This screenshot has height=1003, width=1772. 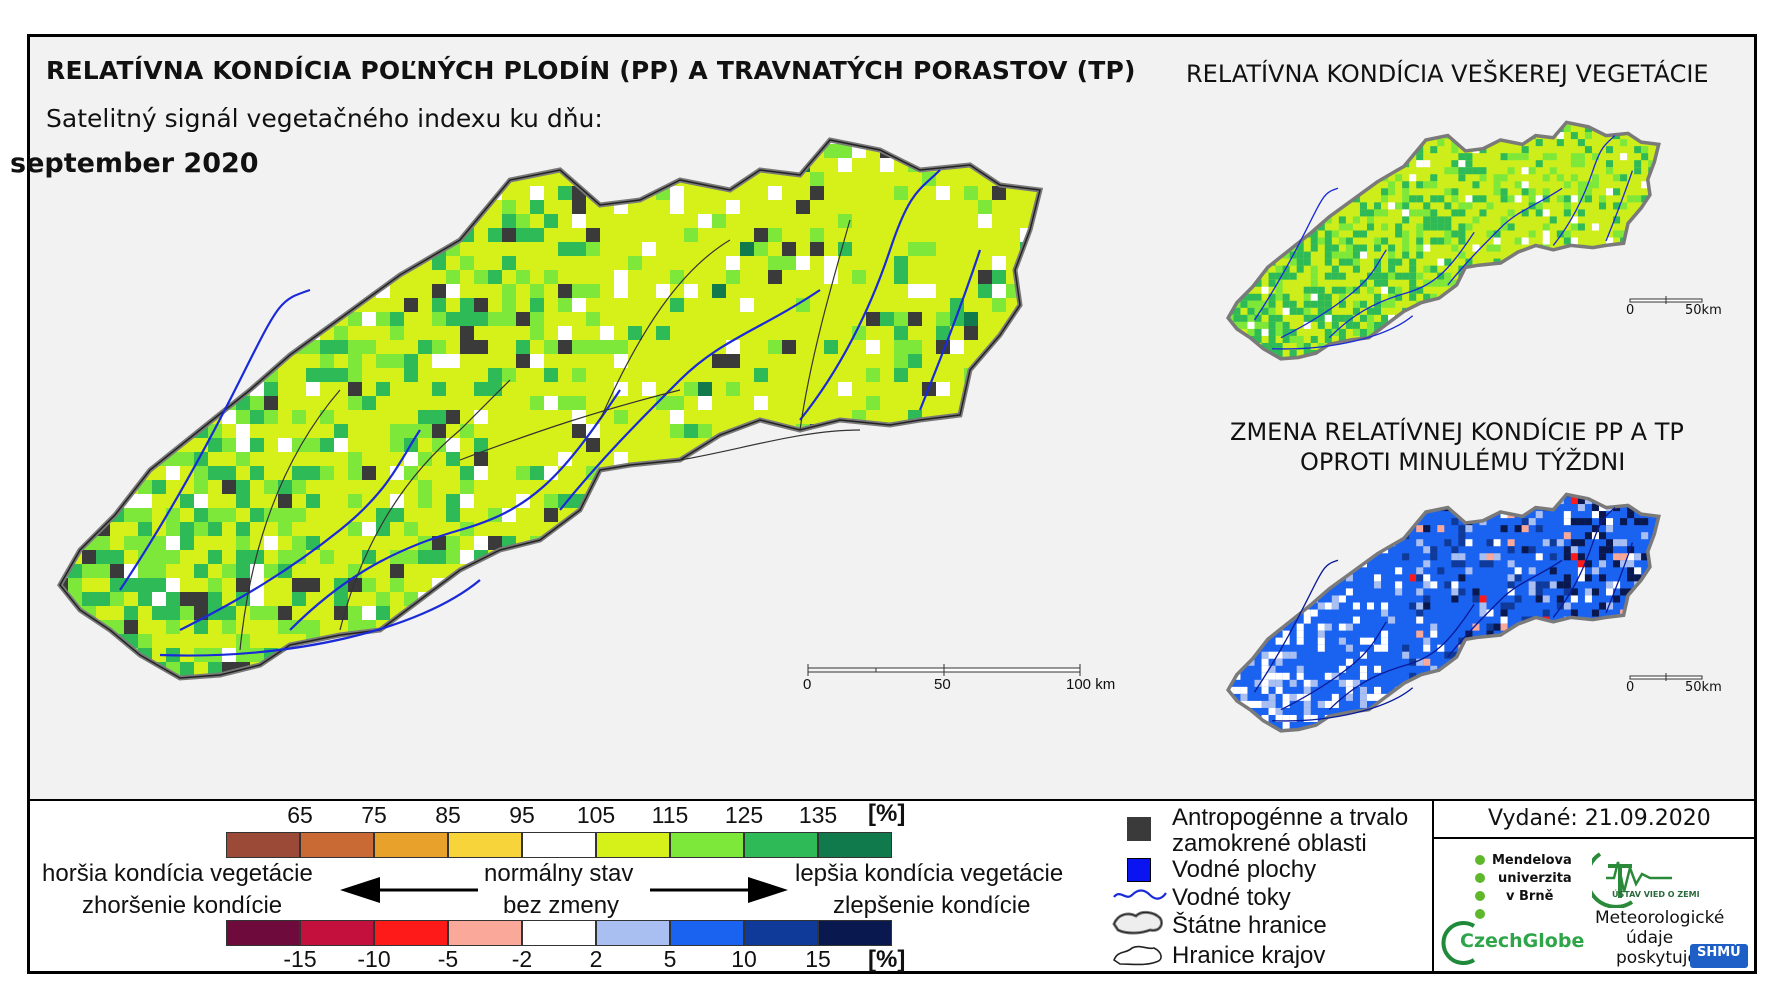 I want to click on legend-unit-bottom: [%], so click(x=887, y=959).